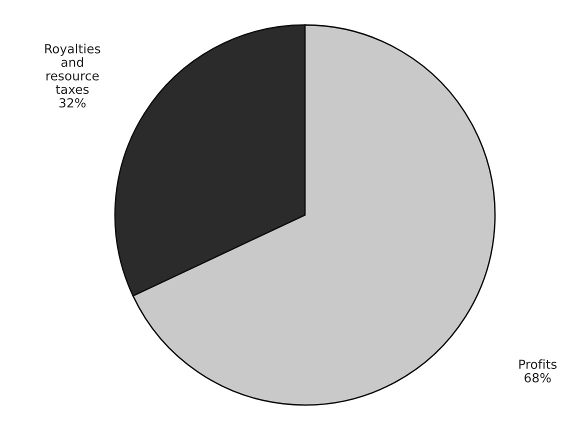 This screenshot has width=564, height=448. I want to click on data-label: 32%, so click(72, 103).